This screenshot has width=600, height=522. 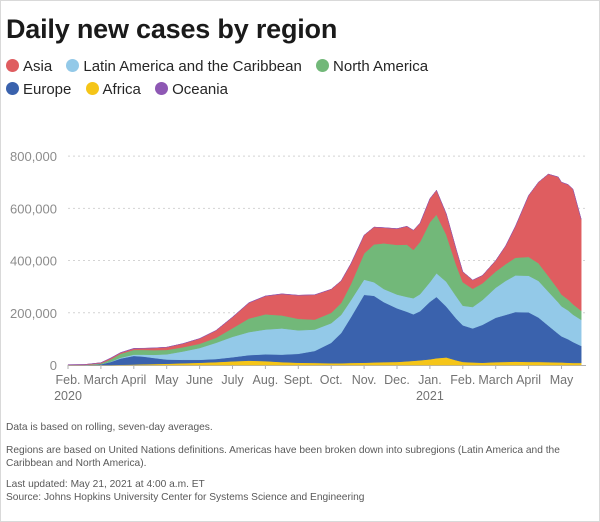 I want to click on x-tick-label: Dec., so click(x=397, y=380).